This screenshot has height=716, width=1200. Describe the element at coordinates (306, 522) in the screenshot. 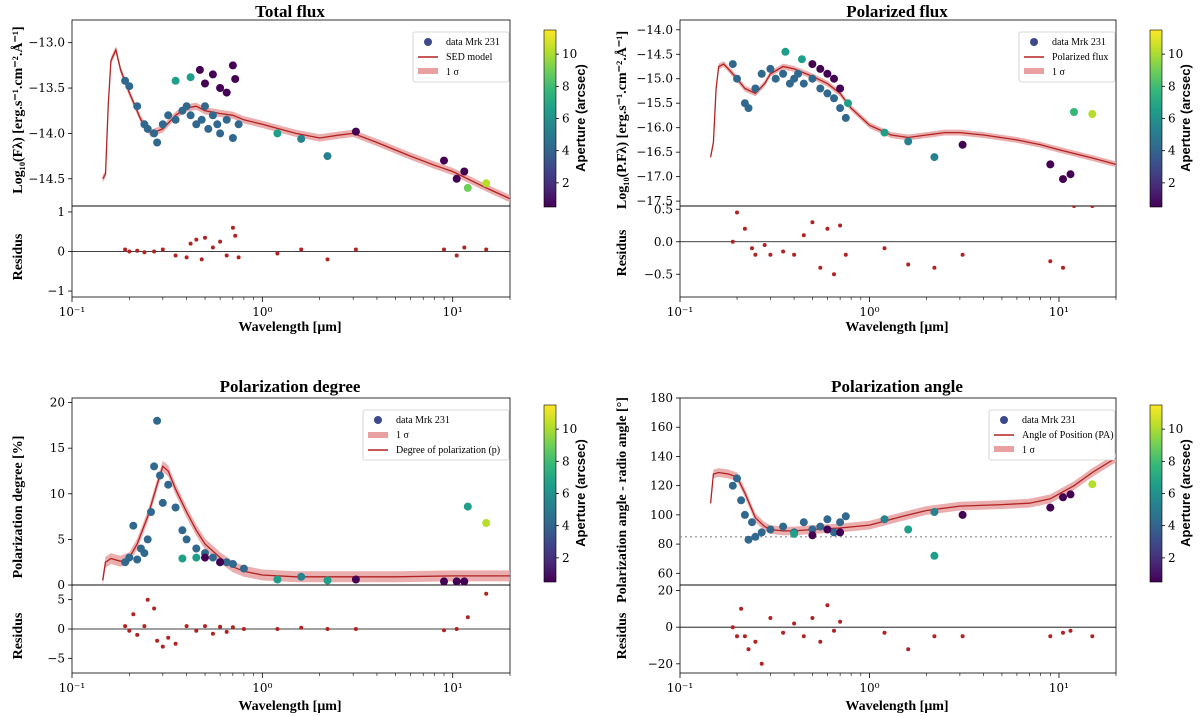

I see `model-sigma-band` at that location.